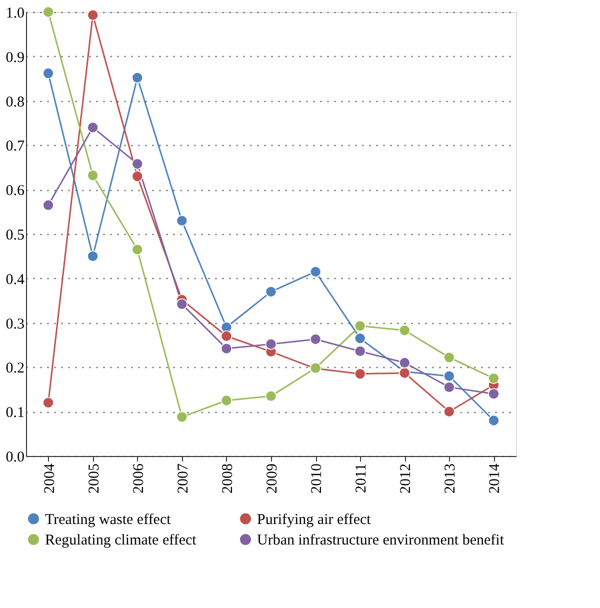  I want to click on y-tick-label: 0.3, so click(15, 324).